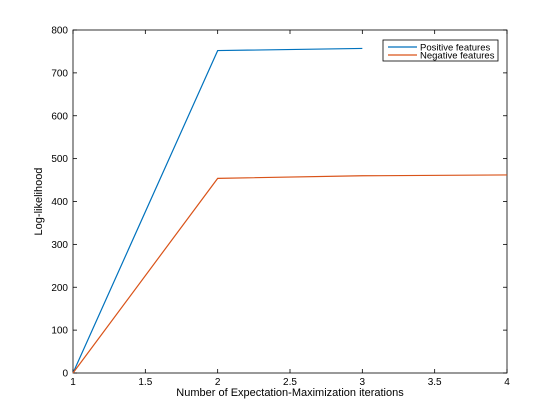  I want to click on x-tick-label: 2, so click(218, 382).